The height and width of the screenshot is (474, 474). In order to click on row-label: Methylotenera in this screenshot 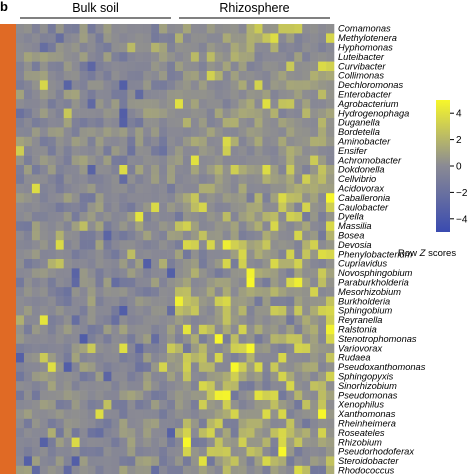, I will do `click(367, 38)`.